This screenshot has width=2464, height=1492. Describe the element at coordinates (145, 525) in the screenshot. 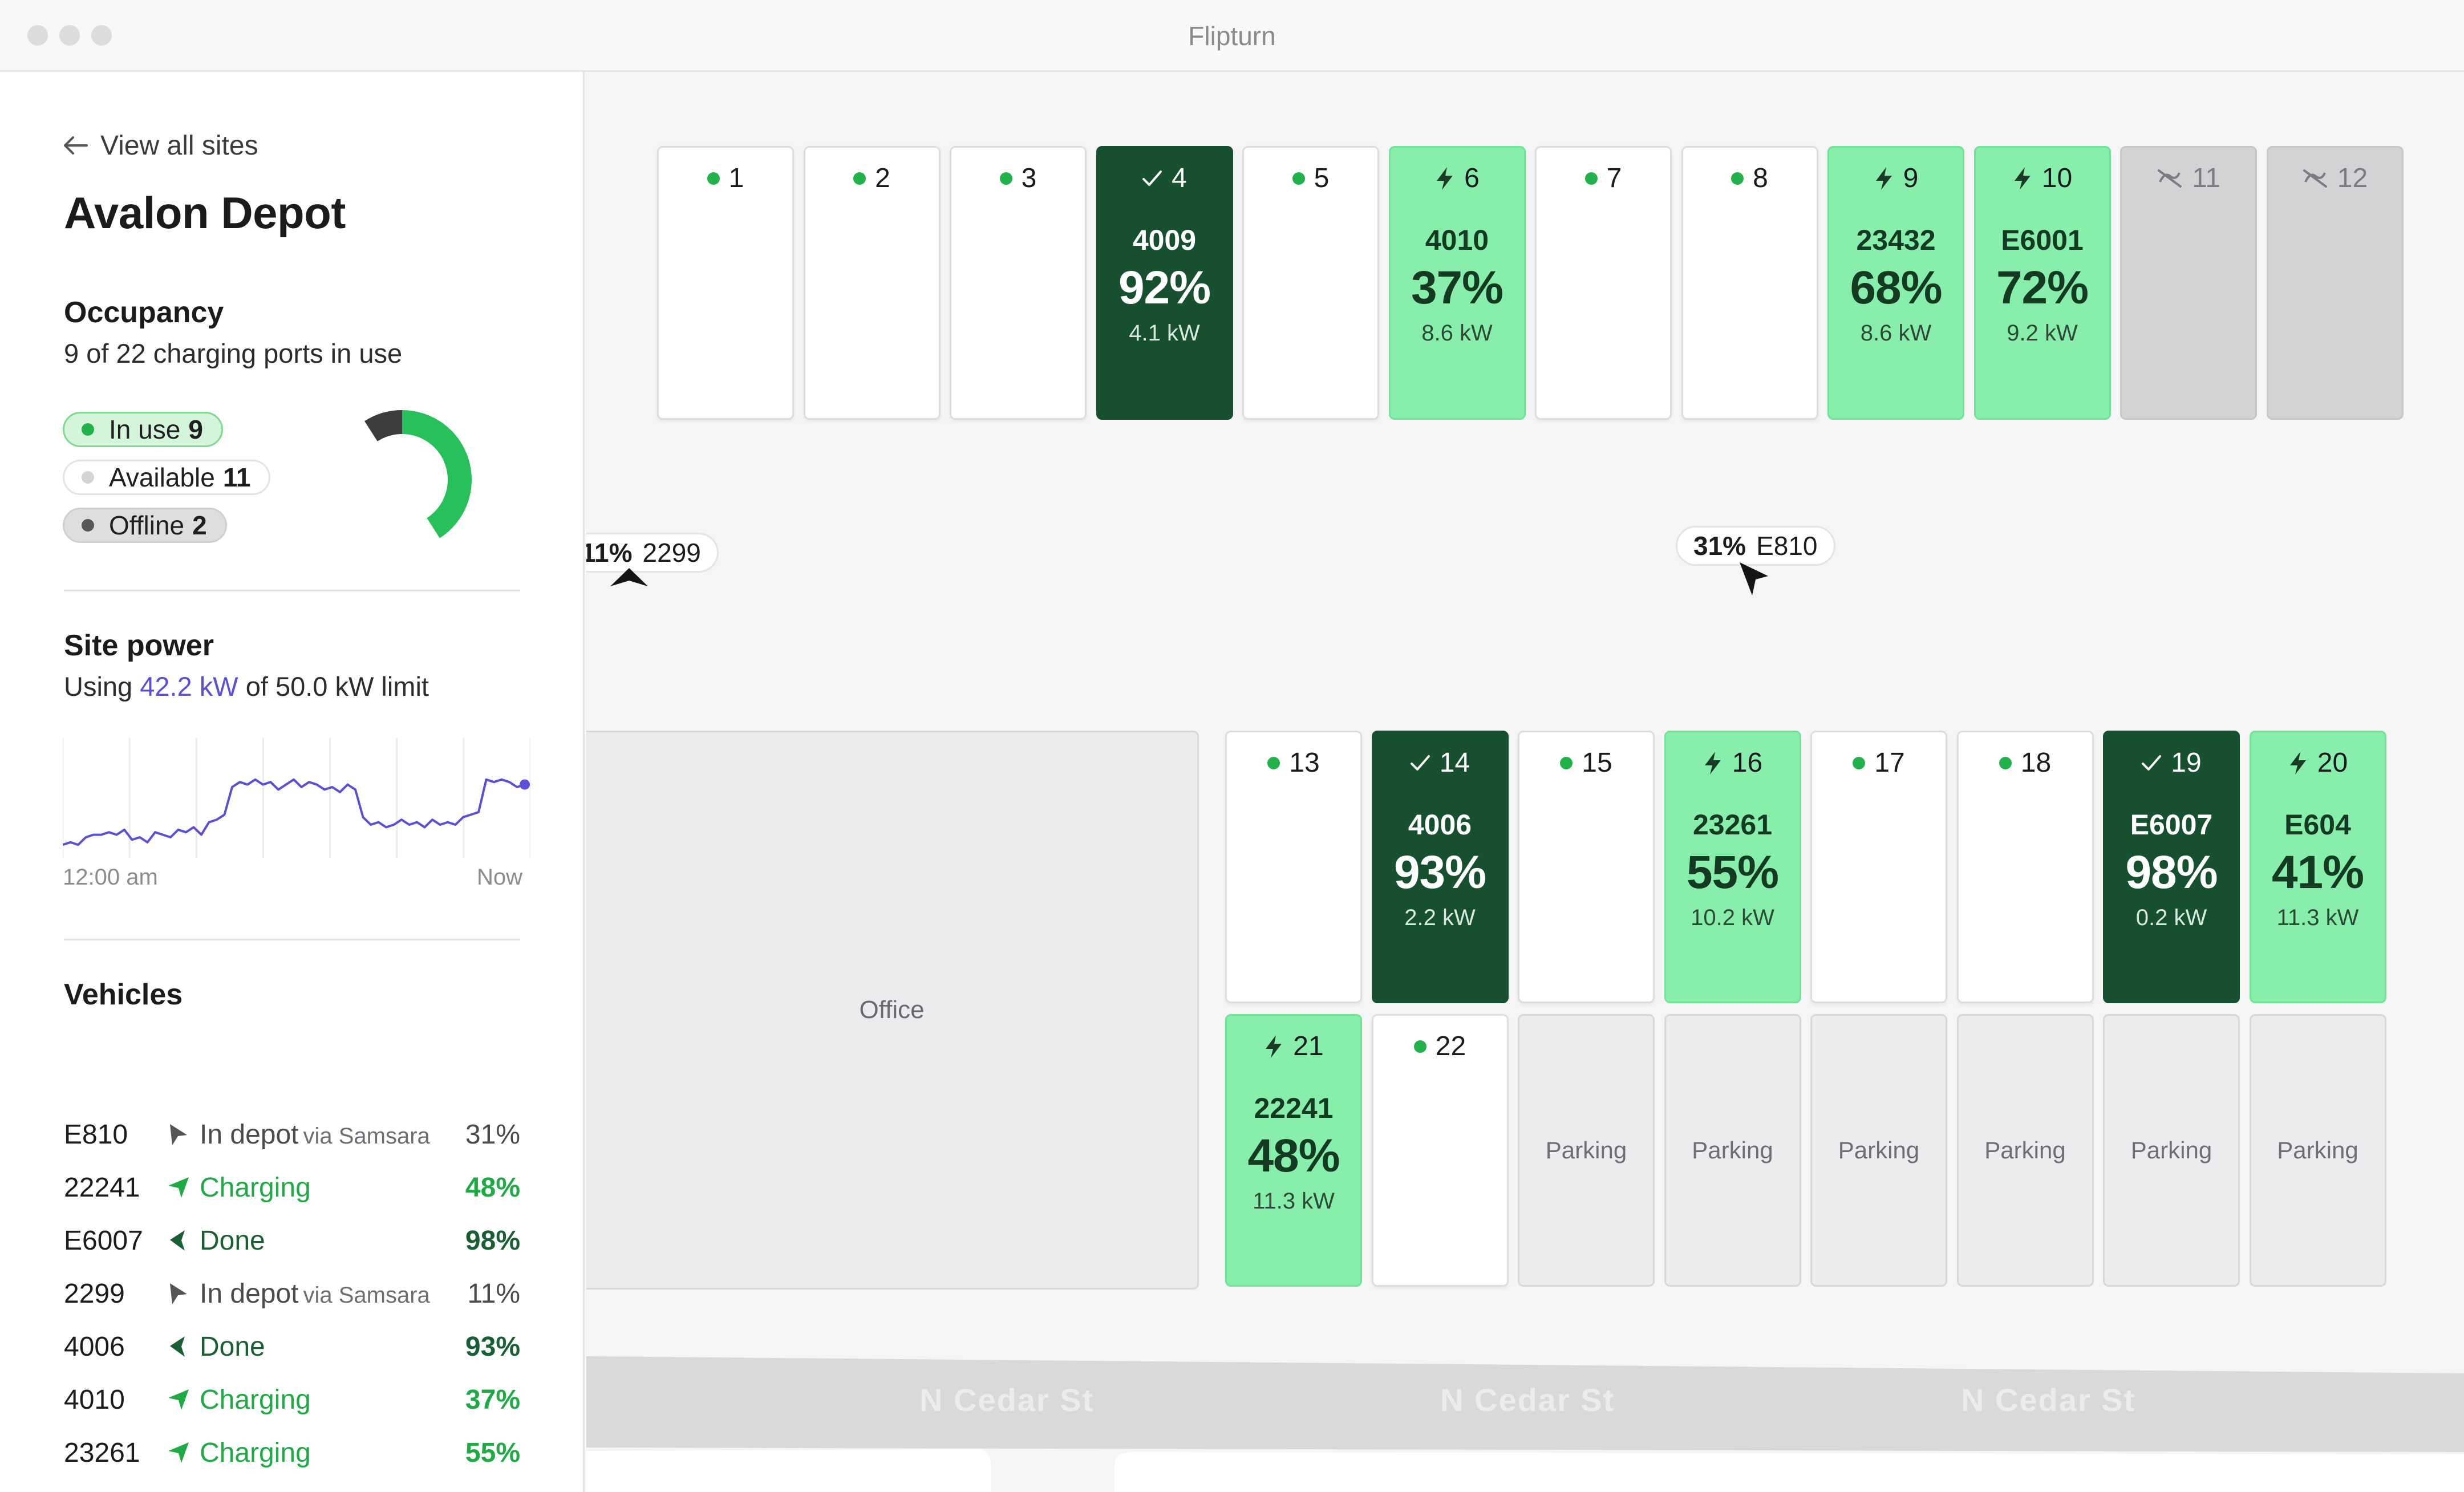

I see `offline-filter-pill: Offline 2` at that location.